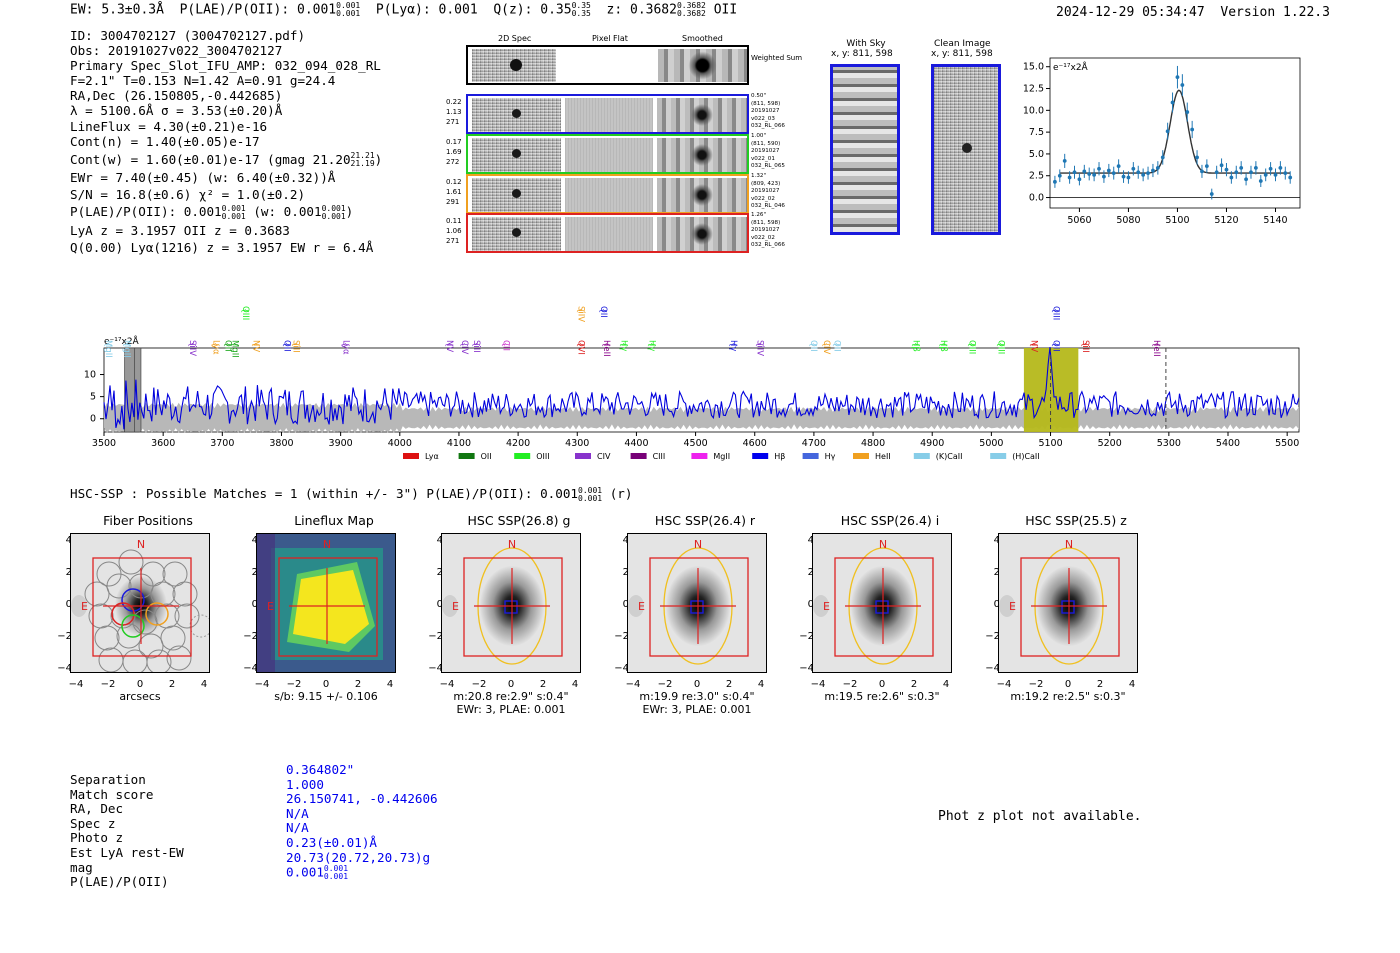 The width and height of the screenshot is (1400, 953). Describe the element at coordinates (176, 111) in the screenshot. I see `info-lambda: λ = 5100.6Å σ = 3.53(±0.20)Å` at that location.